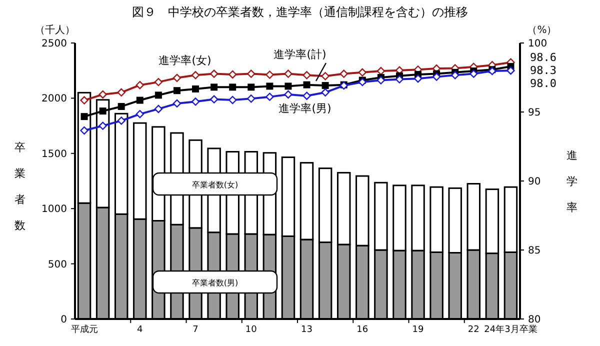 This screenshot has height=346, width=600. Describe the element at coordinates (140, 330) in the screenshot. I see `x-tick-label: 4` at that location.